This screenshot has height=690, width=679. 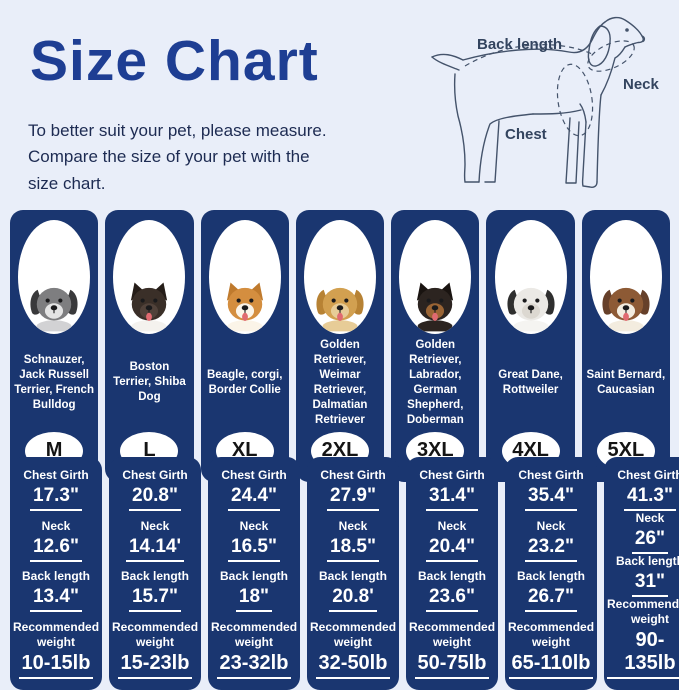 I want to click on chest-girth-group: Chest Girth 31.4", so click(x=452, y=489).